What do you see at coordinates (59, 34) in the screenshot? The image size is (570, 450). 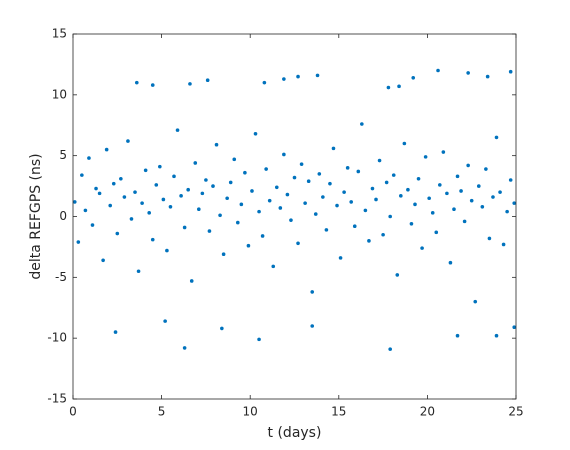 I see `y-tick-label: 15` at bounding box center [59, 34].